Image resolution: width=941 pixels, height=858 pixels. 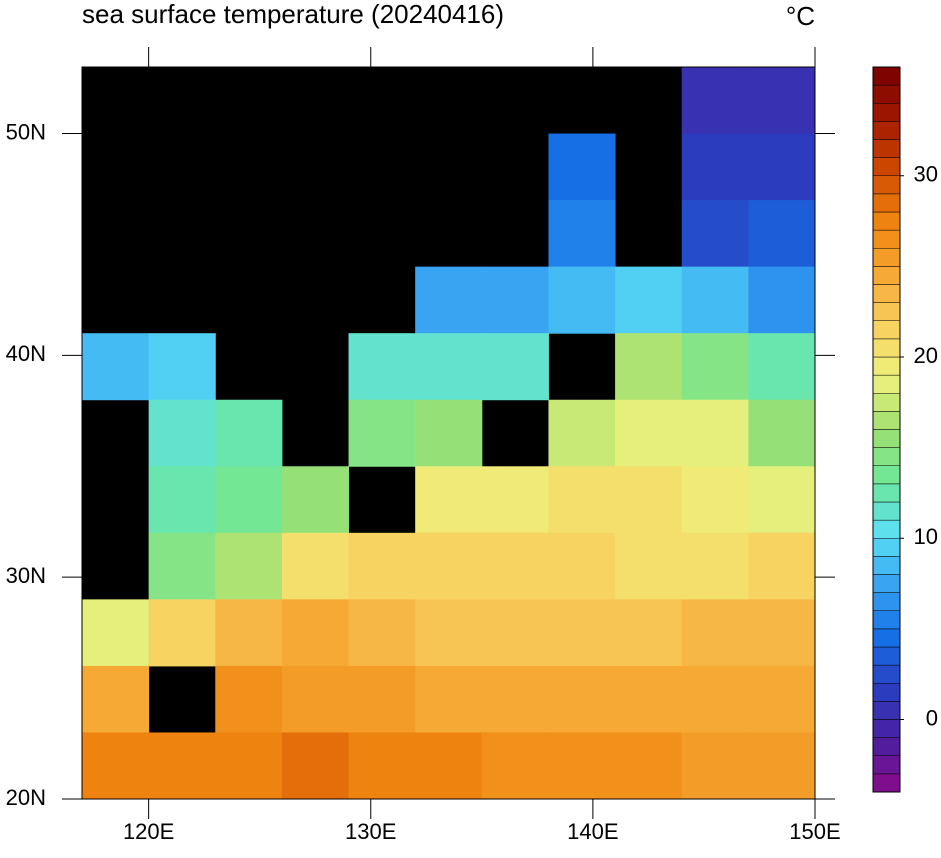 I want to click on y-tick-label: 20N, so click(x=26, y=797).